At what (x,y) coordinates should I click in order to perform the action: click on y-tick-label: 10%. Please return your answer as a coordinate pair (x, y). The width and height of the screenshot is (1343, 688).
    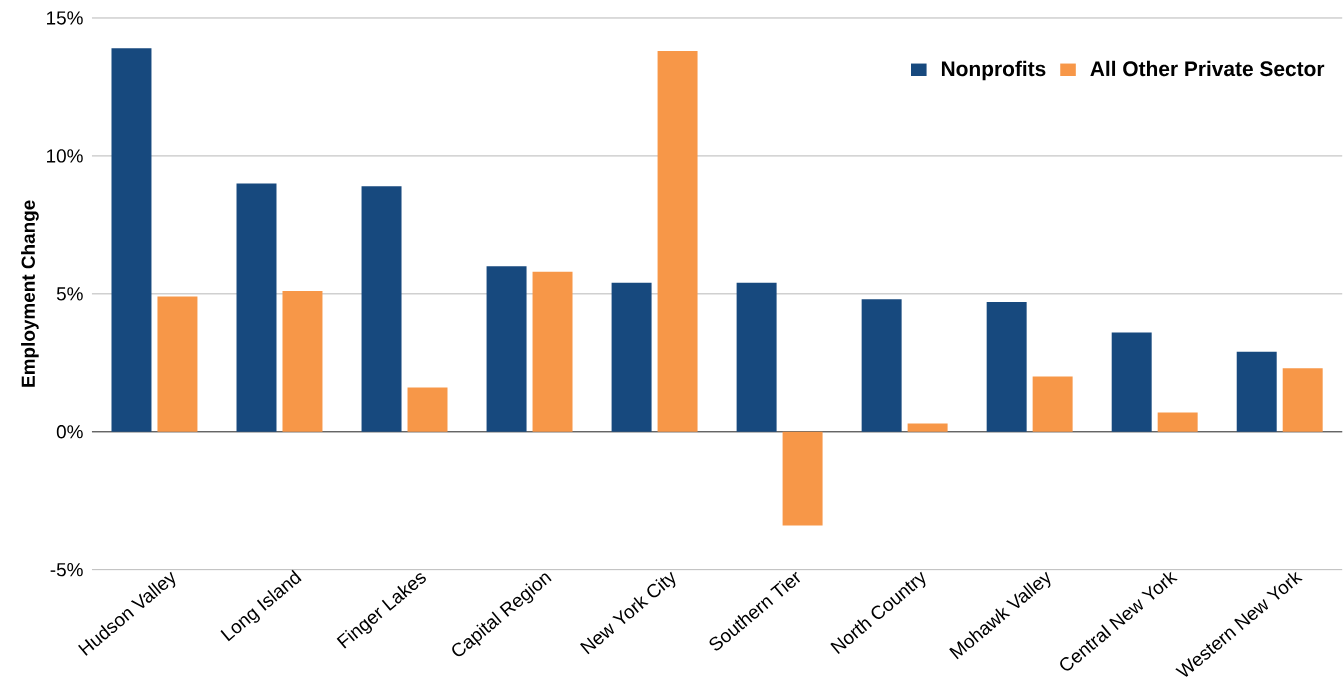
    Looking at the image, I should click on (65, 156).